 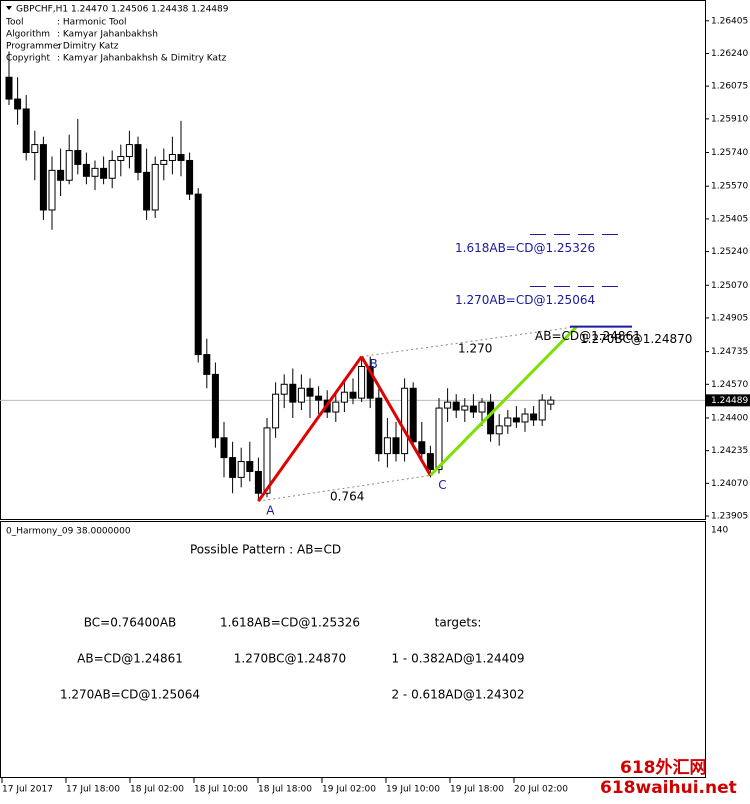 What do you see at coordinates (729, 451) in the screenshot?
I see `y-tick-label: 1.24235` at bounding box center [729, 451].